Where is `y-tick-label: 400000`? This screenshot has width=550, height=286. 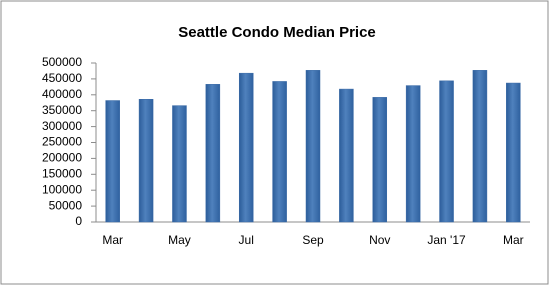
y-tick-label: 400000 is located at coordinates (62, 94).